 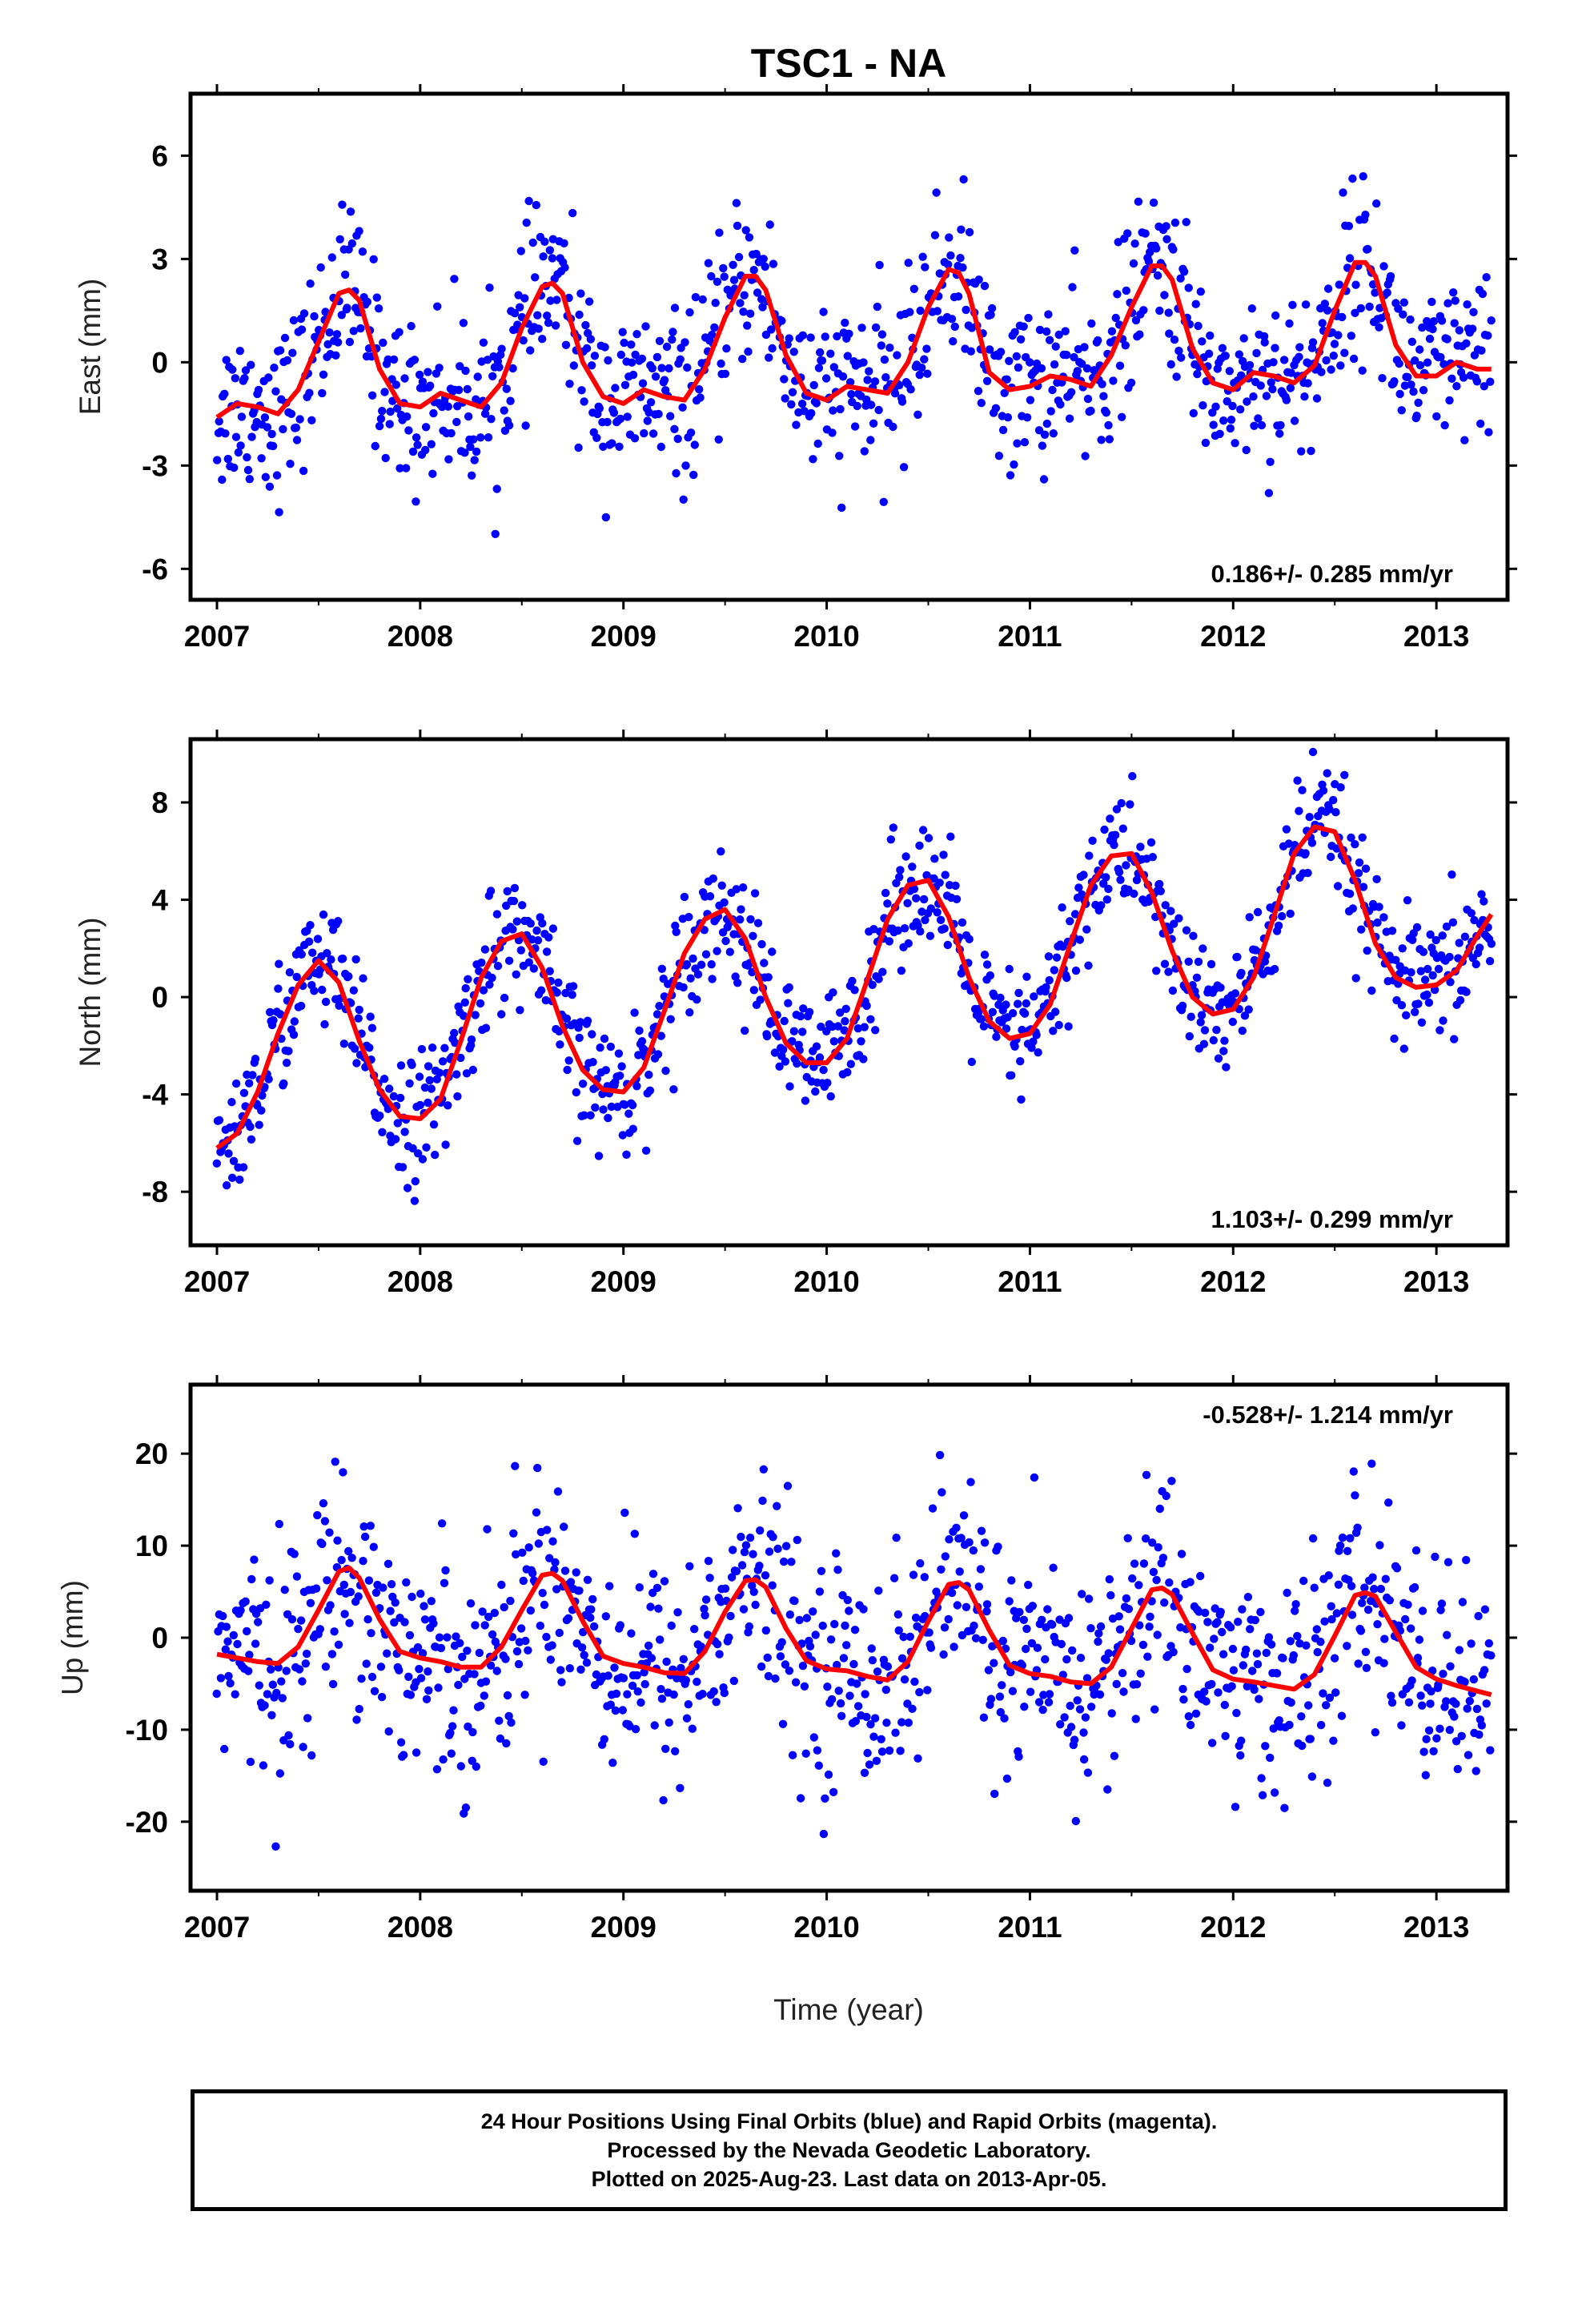 What do you see at coordinates (90, 347) in the screenshot?
I see `y-axis-label: East (mm)` at bounding box center [90, 347].